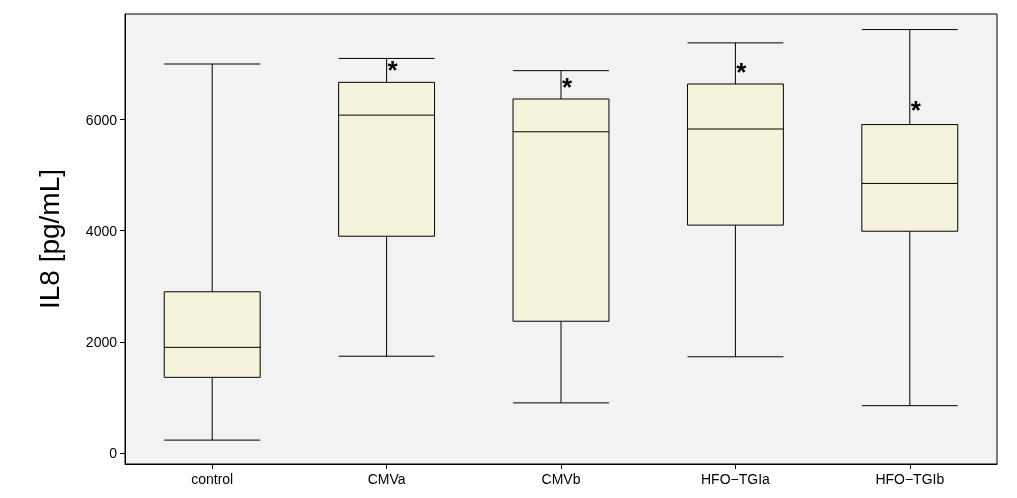 This screenshot has width=1017, height=498. What do you see at coordinates (101, 119) in the screenshot?
I see `y-tick-label: 6000` at bounding box center [101, 119].